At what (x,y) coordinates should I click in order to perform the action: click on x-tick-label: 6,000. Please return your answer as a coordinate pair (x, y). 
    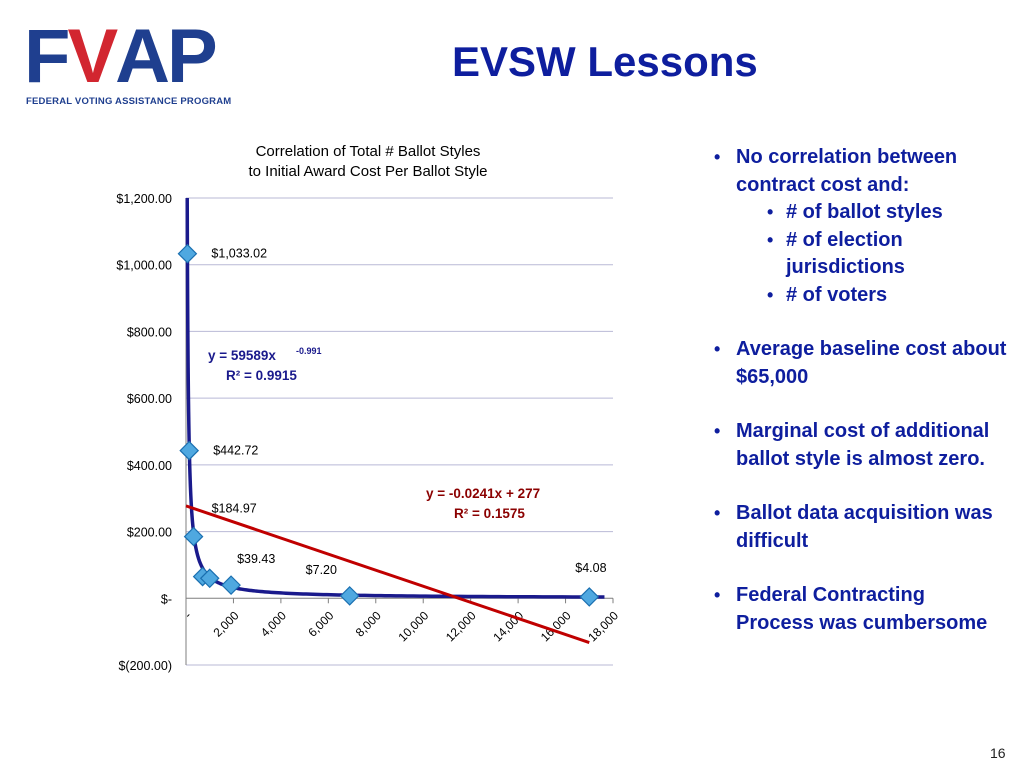
    Looking at the image, I should click on (320, 623).